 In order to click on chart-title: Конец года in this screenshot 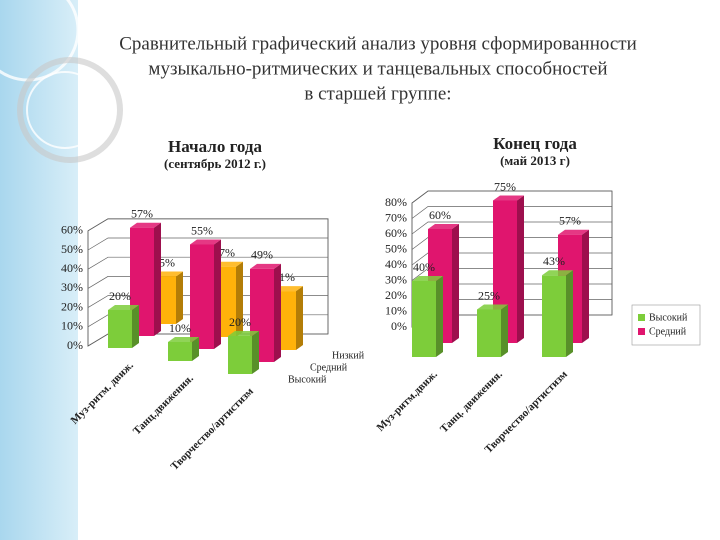, I will do `click(535, 143)`.